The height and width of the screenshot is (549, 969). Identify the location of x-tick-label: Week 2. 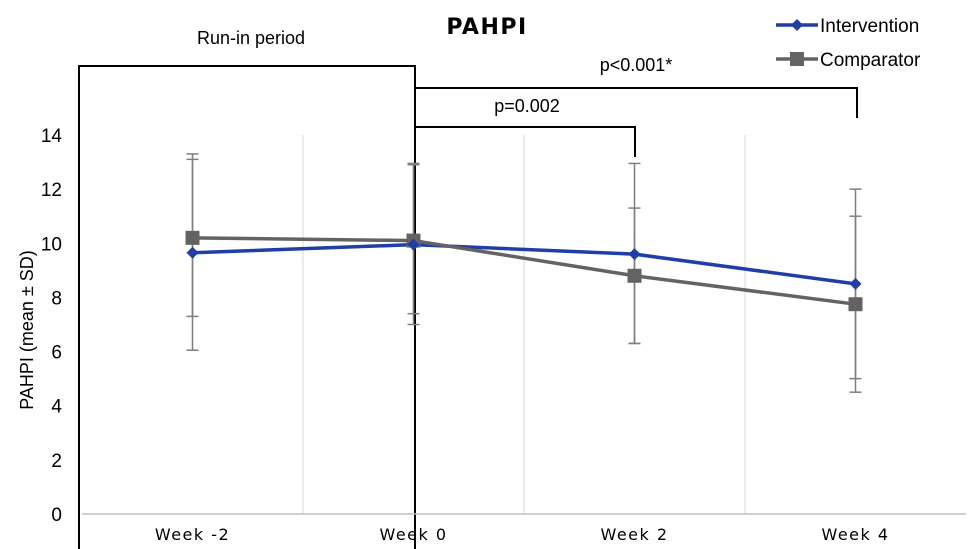
(634, 534).